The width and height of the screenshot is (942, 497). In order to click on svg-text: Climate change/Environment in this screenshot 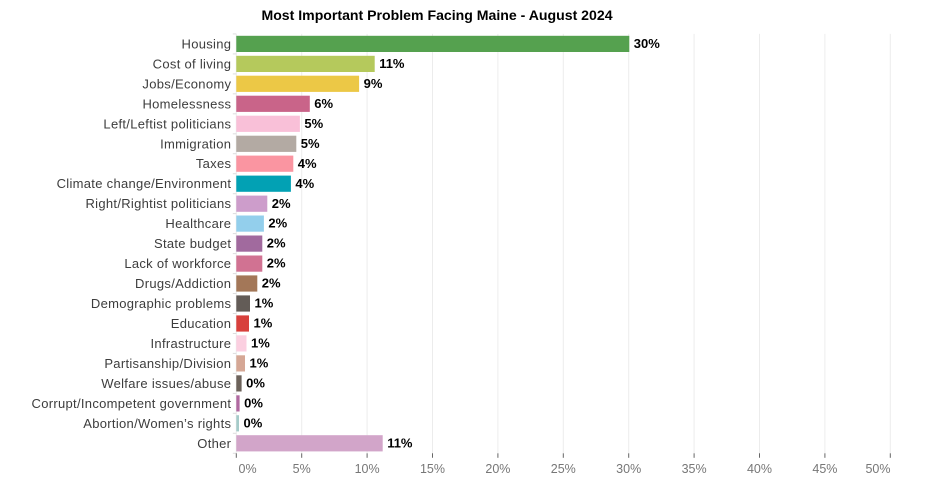, I will do `click(144, 183)`.